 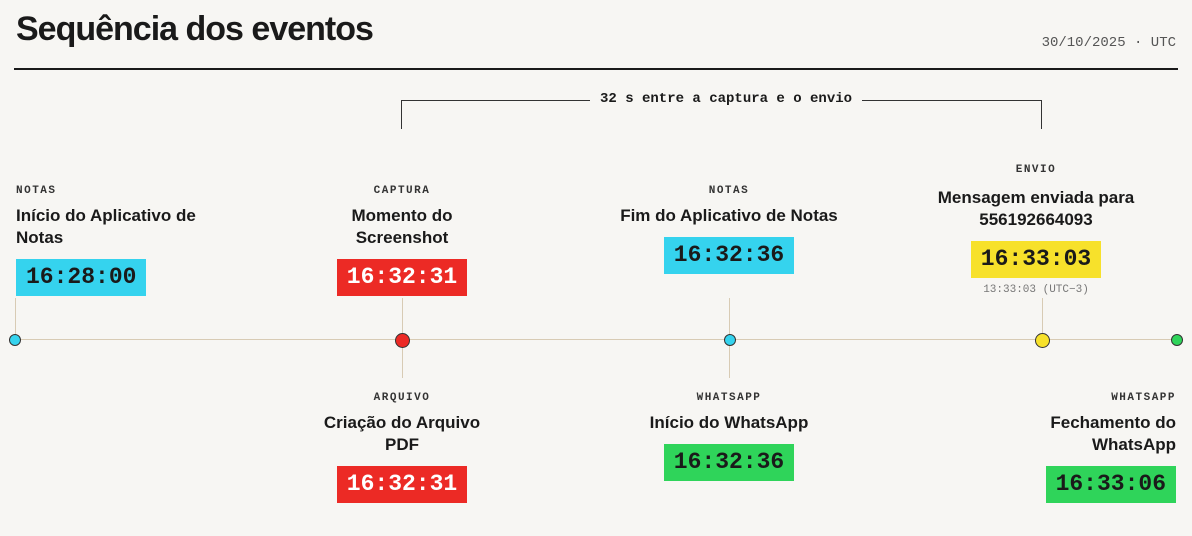 What do you see at coordinates (729, 215) in the screenshot?
I see `event-name: Fim do Aplicativo de Notas` at bounding box center [729, 215].